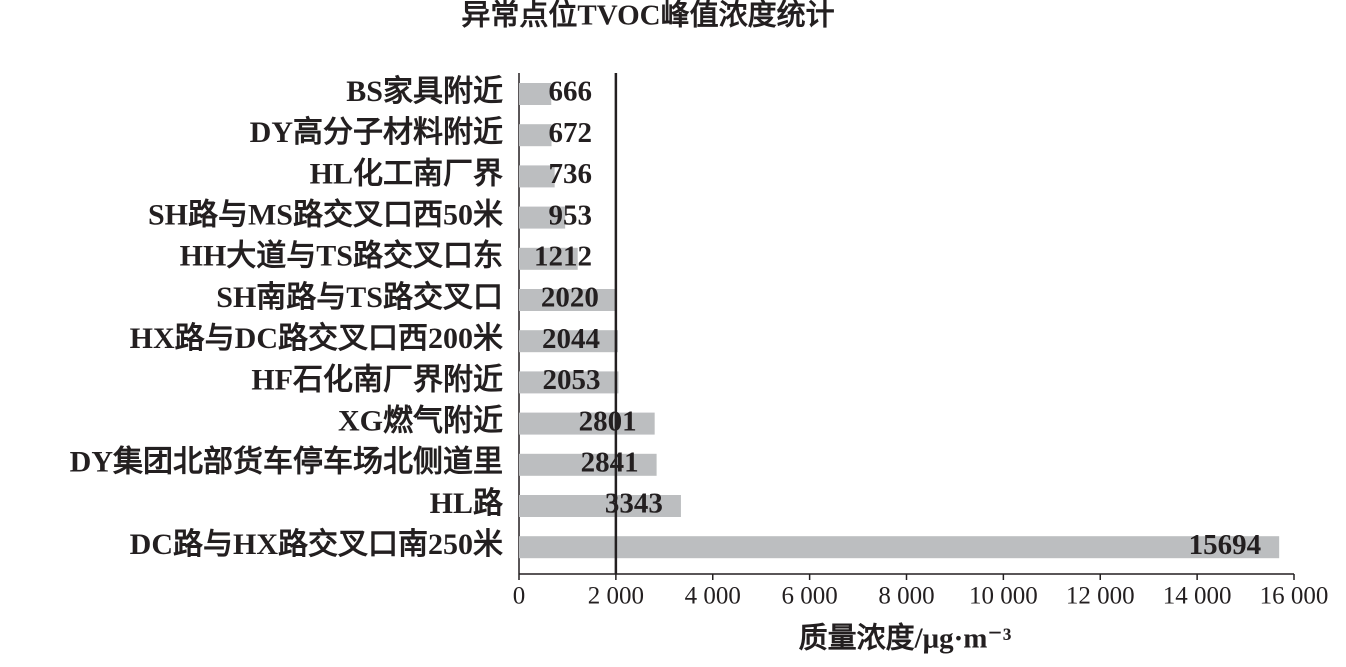 The image size is (1346, 667). I want to click on x-tick-label: 6 000, so click(810, 596).